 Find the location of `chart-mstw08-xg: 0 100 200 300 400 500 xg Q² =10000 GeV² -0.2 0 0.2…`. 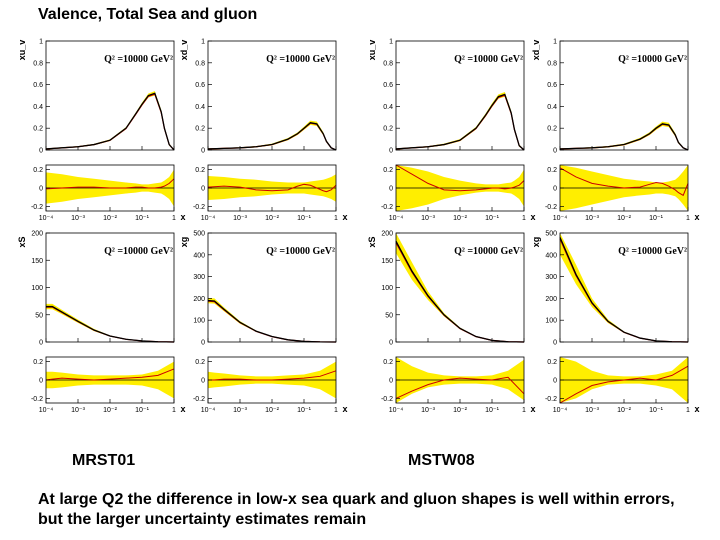

chart-mstw08-xg: 0 100 200 300 400 500 xg Q² =10000 GeV² -0.2 0 0.2… is located at coordinates (617, 322).